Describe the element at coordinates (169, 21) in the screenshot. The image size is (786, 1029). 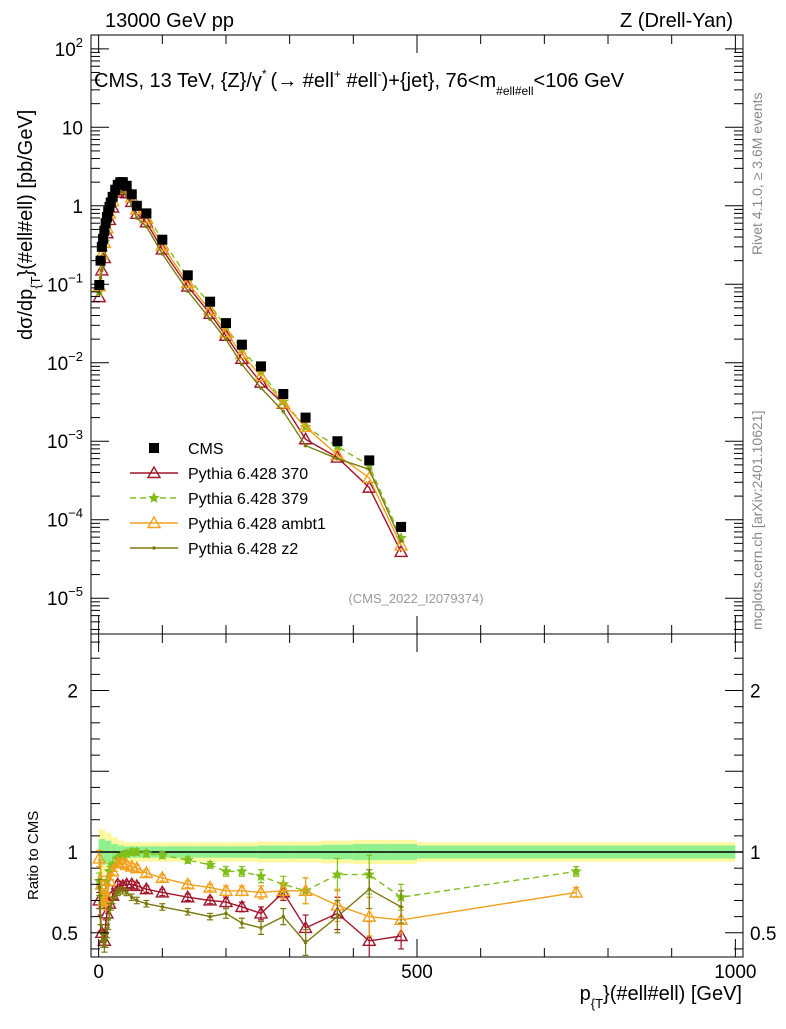
I see `header-left: 13000 GeV pp` at that location.